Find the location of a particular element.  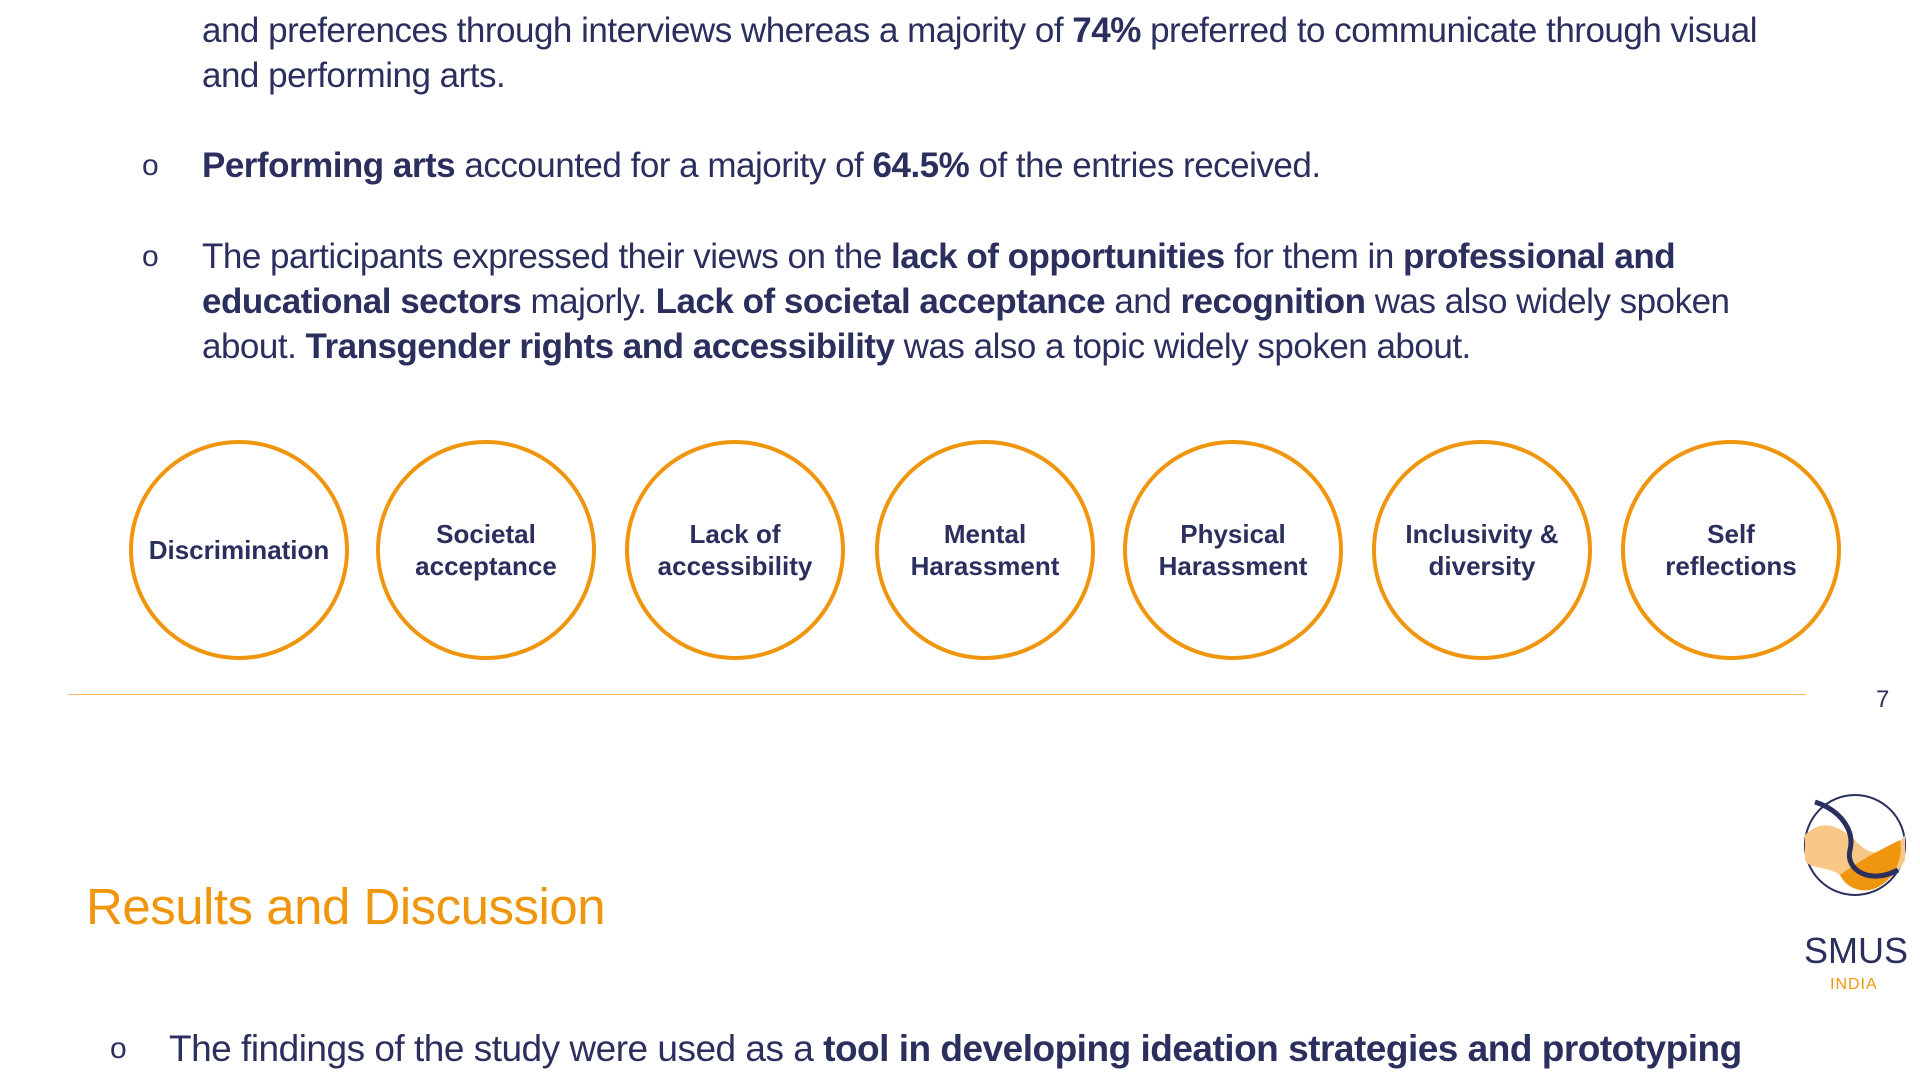

bold-text: Lack of societal acceptance is located at coordinates (880, 301).